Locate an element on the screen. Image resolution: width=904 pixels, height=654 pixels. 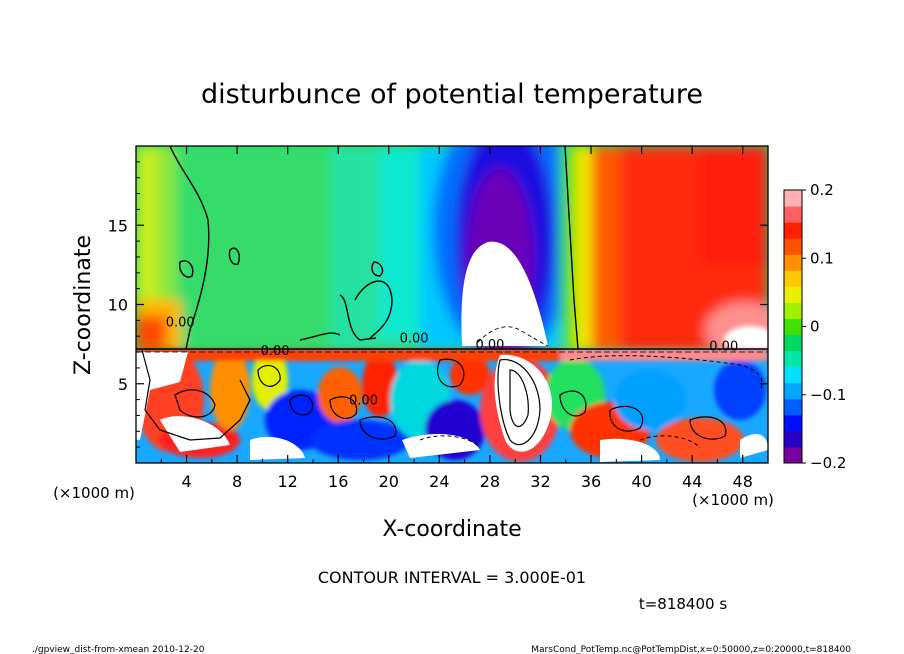
y-tick-label: 15 is located at coordinates (118, 225).